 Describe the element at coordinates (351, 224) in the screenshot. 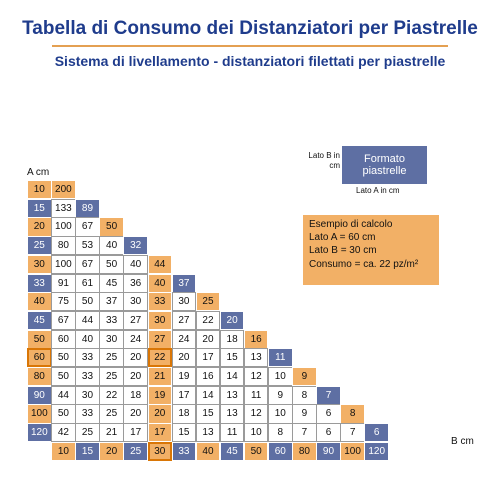

I see `example-line: Esempio di calcolo` at that location.